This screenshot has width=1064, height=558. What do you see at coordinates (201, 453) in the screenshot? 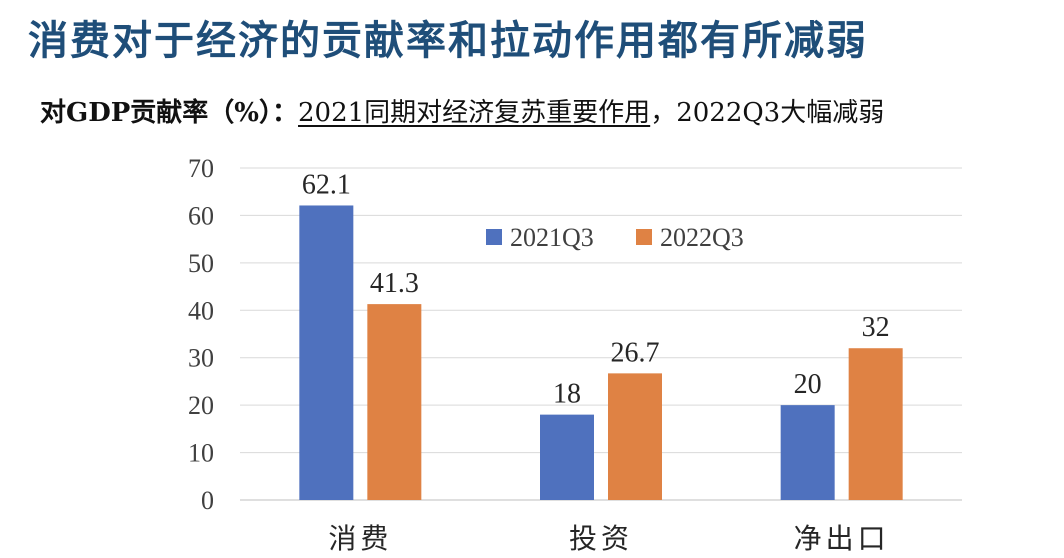
I see `y-tick-label: 10` at bounding box center [201, 453].